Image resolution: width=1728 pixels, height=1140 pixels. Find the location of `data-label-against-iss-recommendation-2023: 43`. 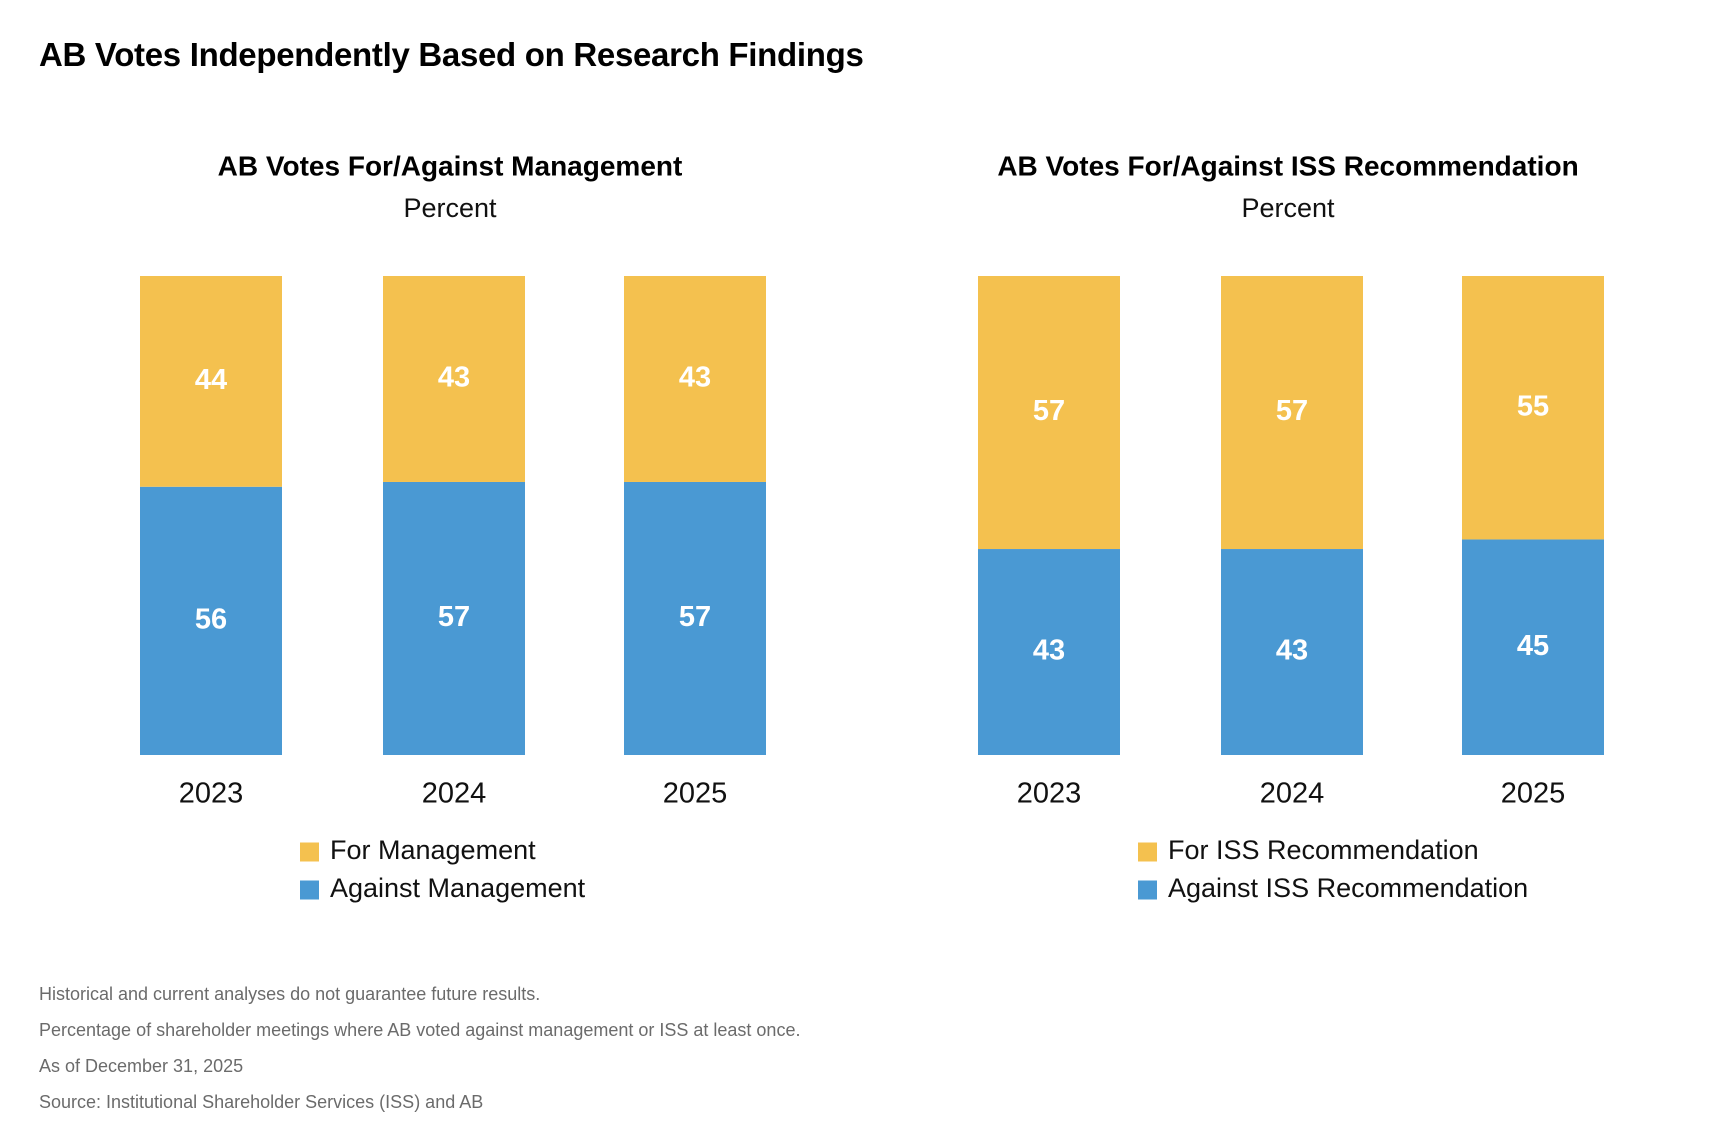

data-label-against-iss-recommendation-2023: 43 is located at coordinates (1049, 651).